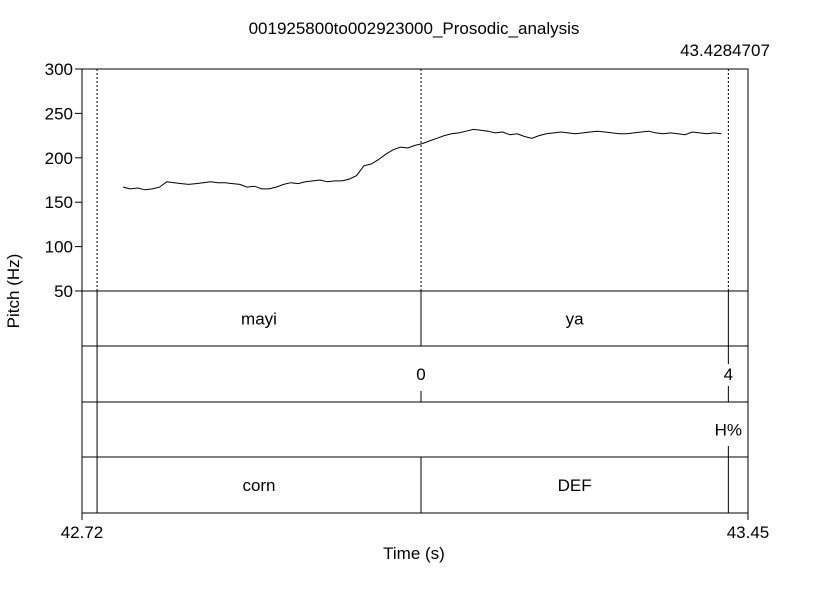 This screenshot has height=597, width=818. I want to click on tier-point-label: 4, so click(728, 374).